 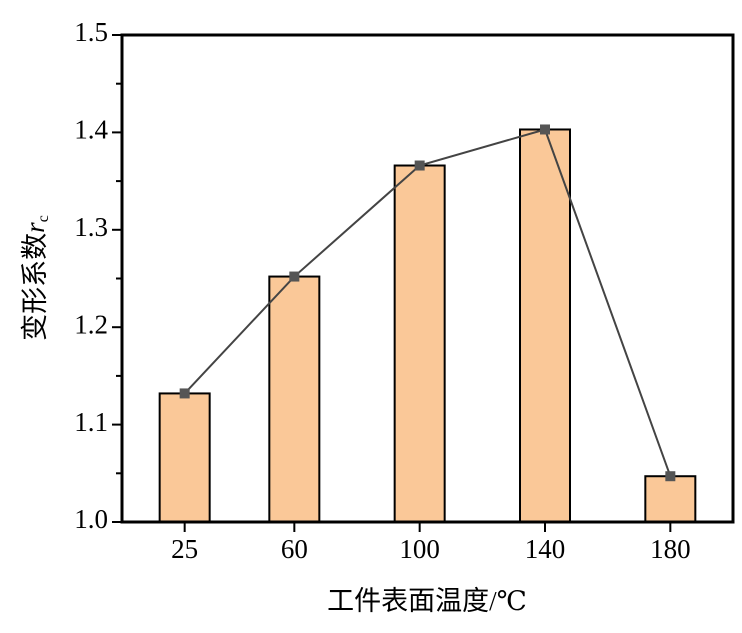 I want to click on y-tick-label: 1.4, so click(x=91, y=130).